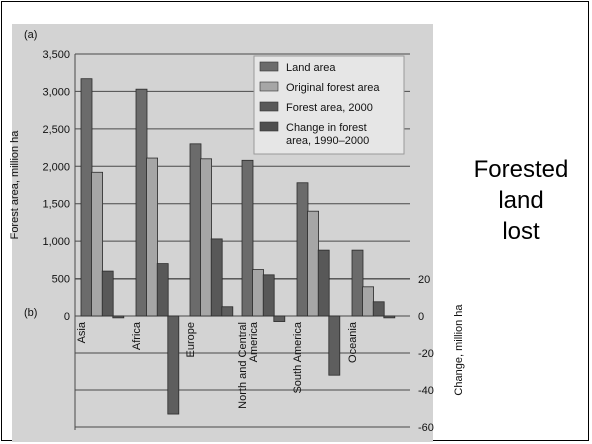 This screenshot has width=592, height=444. Describe the element at coordinates (329, 108) in the screenshot. I see `legend-label: Forest area, 2000` at that location.